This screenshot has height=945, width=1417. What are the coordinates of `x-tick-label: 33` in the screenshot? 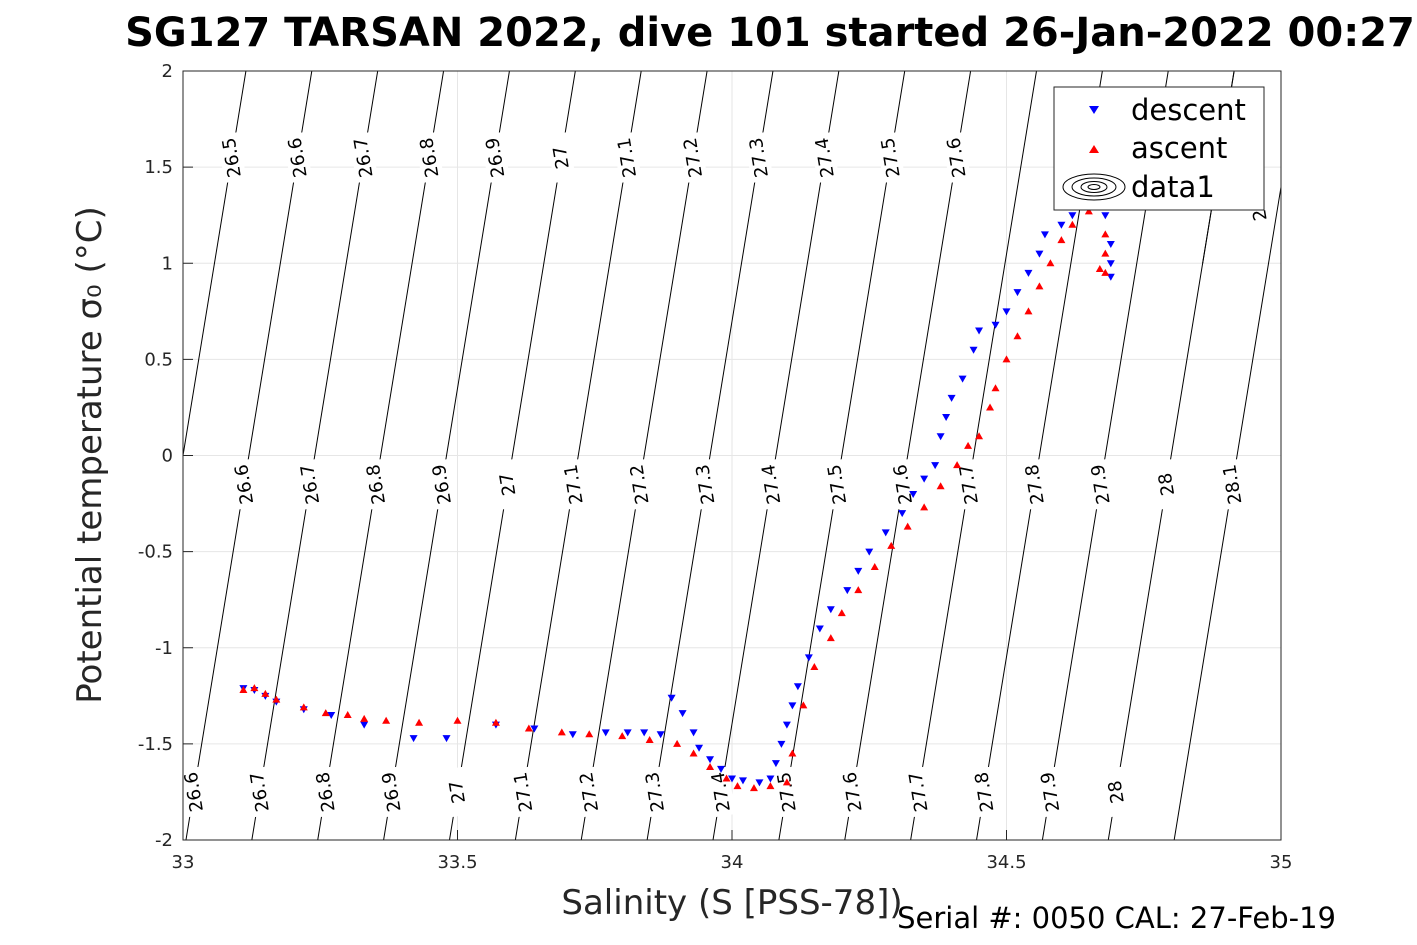 It's located at (183, 862).